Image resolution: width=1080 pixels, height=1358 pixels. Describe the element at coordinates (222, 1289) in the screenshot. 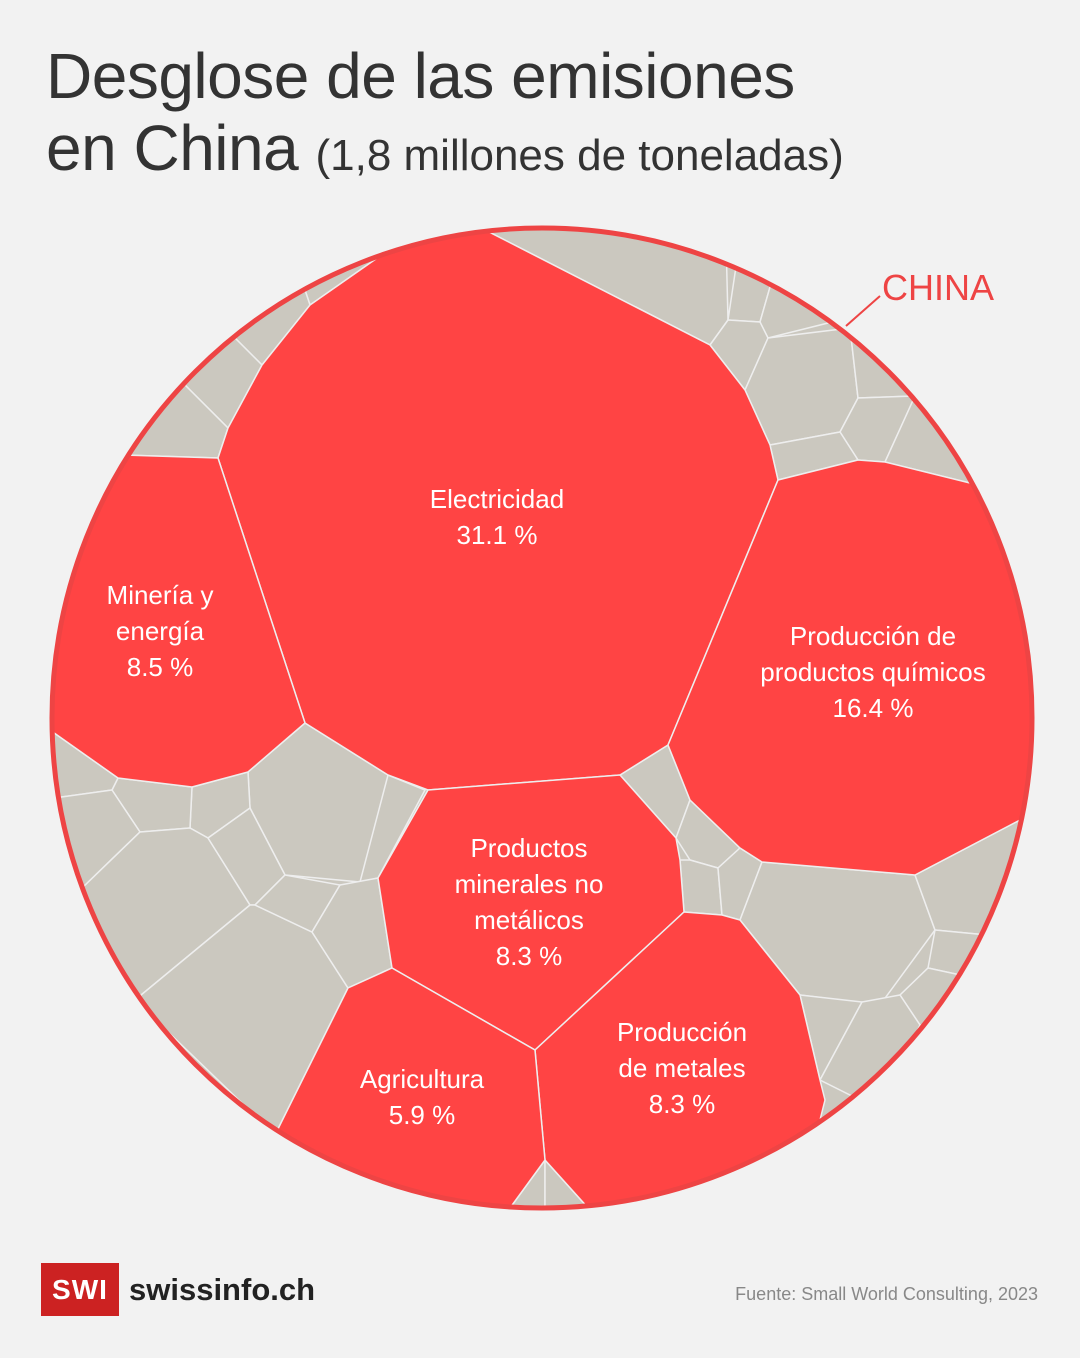

I see `logo-wordmark: swissinfo.ch` at that location.